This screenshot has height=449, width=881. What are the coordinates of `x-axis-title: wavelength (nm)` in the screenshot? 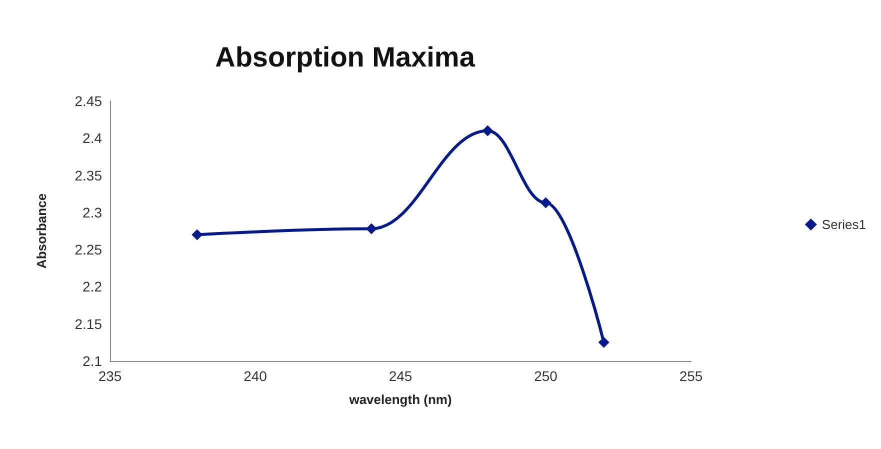 It's located at (400, 399).